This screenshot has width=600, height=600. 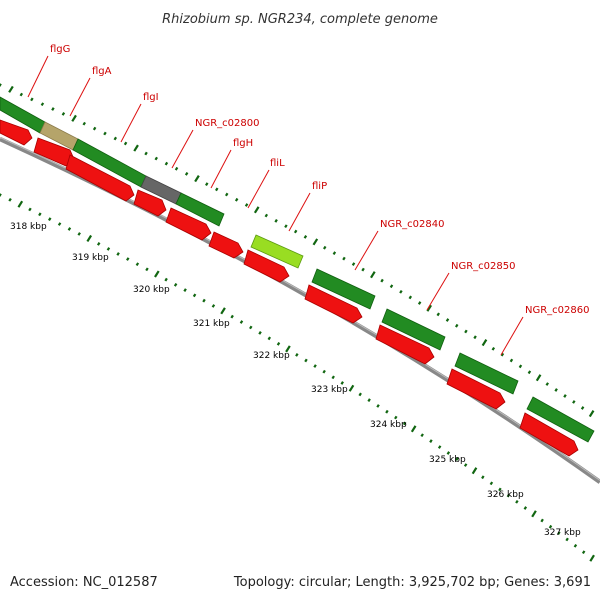 What do you see at coordinates (271, 356) in the screenshot?
I see `kbp-tick-label: 322 kbp` at bounding box center [271, 356].